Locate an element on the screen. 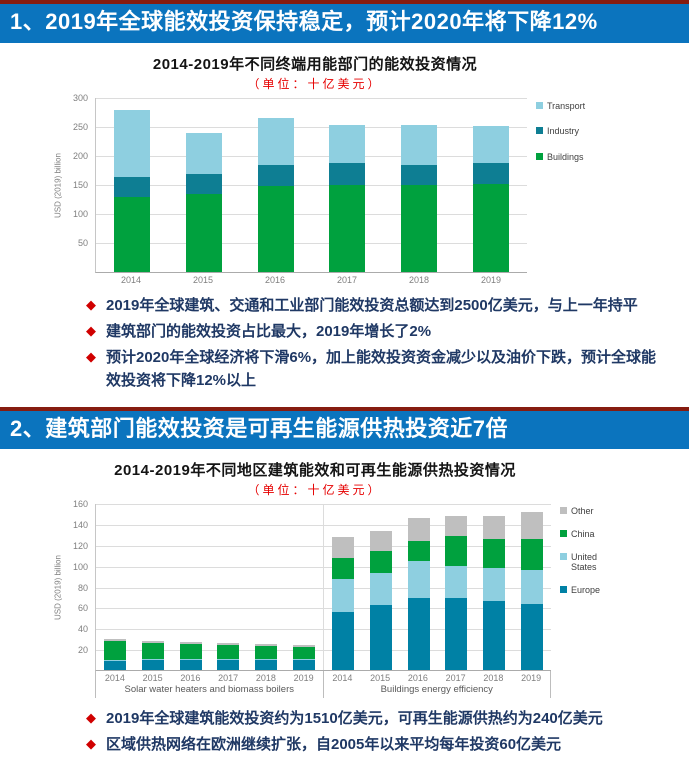 This screenshot has width=689, height=774. chart-1-unit-subtitle: （单位：十亿美元） is located at coordinates (315, 83).